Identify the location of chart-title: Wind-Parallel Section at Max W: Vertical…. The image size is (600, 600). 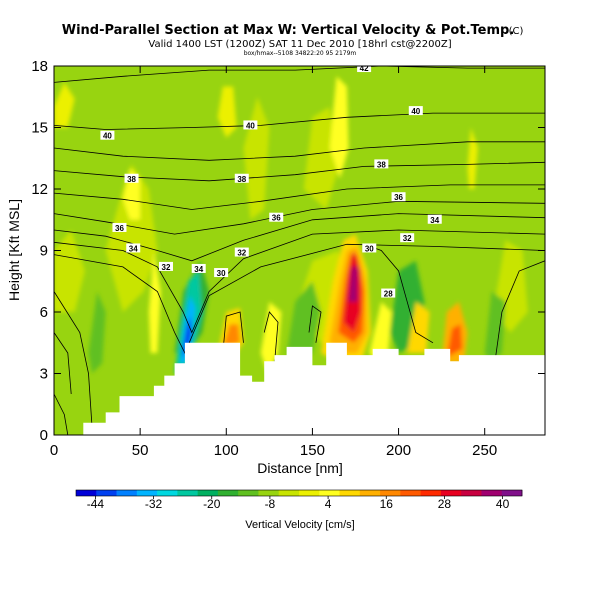
(288, 30).